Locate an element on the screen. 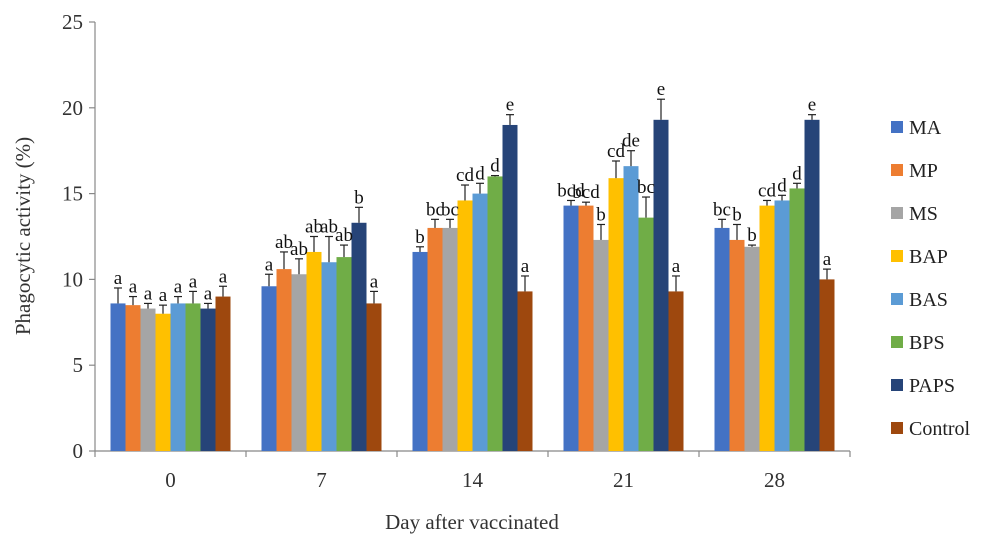  legend-swatch-ma is located at coordinates (897, 127).